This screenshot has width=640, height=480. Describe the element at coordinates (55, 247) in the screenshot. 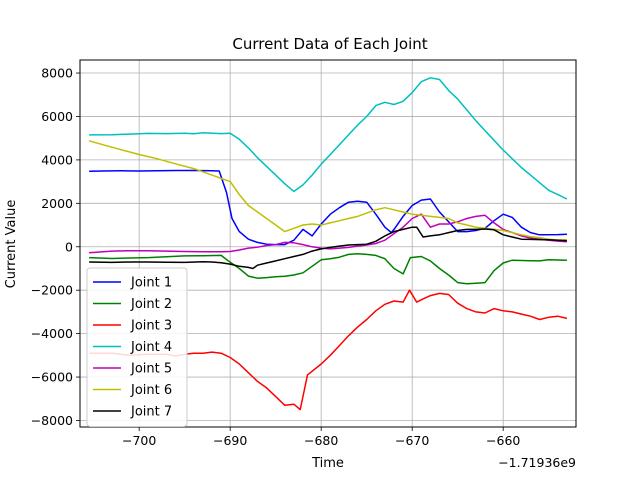

I see `y-axis: −8000 −6000 −4000 −2000 0 2000 4000 6000 8000` at that location.